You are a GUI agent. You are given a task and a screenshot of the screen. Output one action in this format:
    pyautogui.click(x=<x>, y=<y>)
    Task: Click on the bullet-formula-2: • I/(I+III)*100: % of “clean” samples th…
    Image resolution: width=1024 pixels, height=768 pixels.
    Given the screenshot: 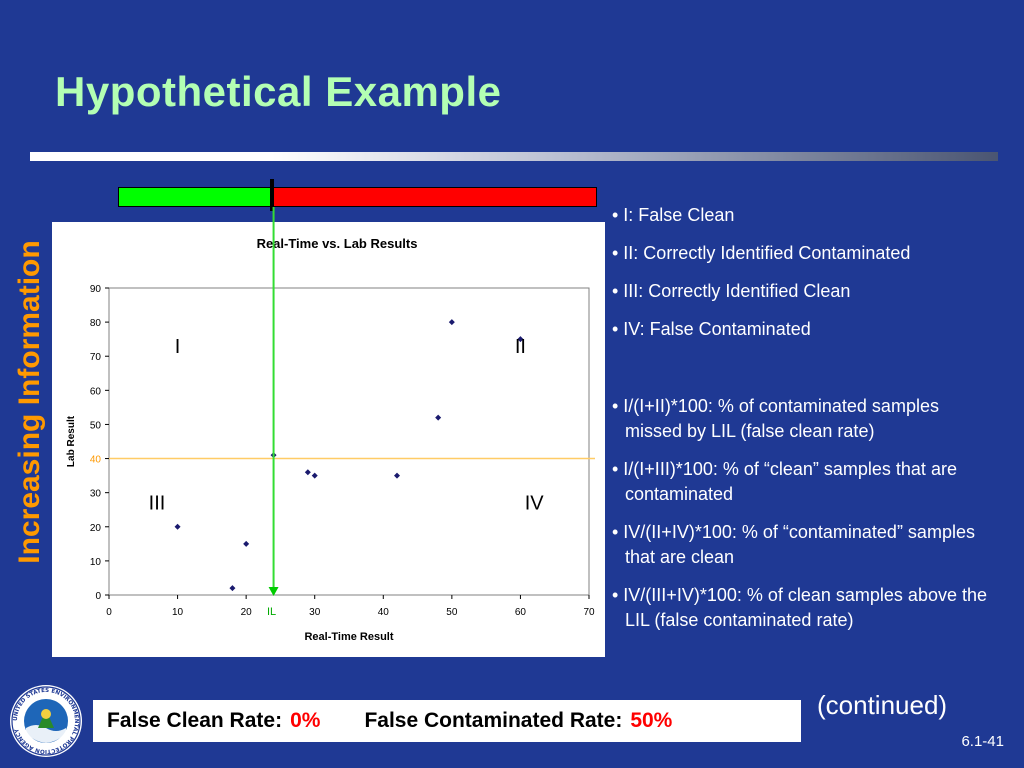 What is the action you would take?
    pyautogui.click(x=784, y=481)
    